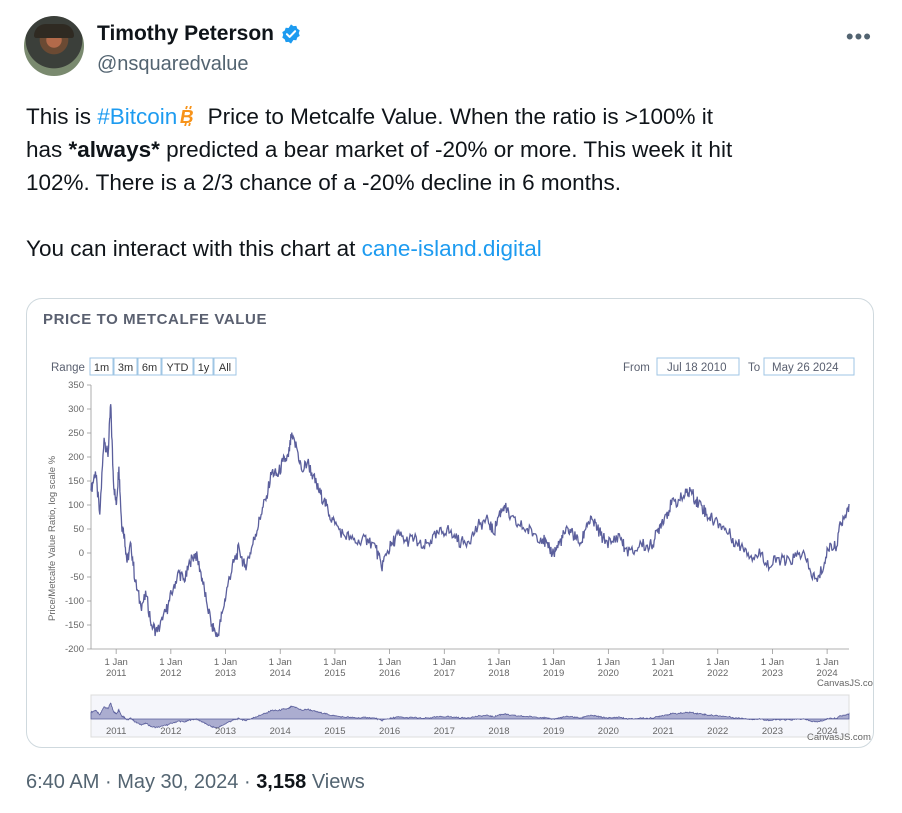 Image resolution: width=902 pixels, height=813 pixels. What do you see at coordinates (608, 731) in the screenshot?
I see `navigator-tick-label: 2020` at bounding box center [608, 731].